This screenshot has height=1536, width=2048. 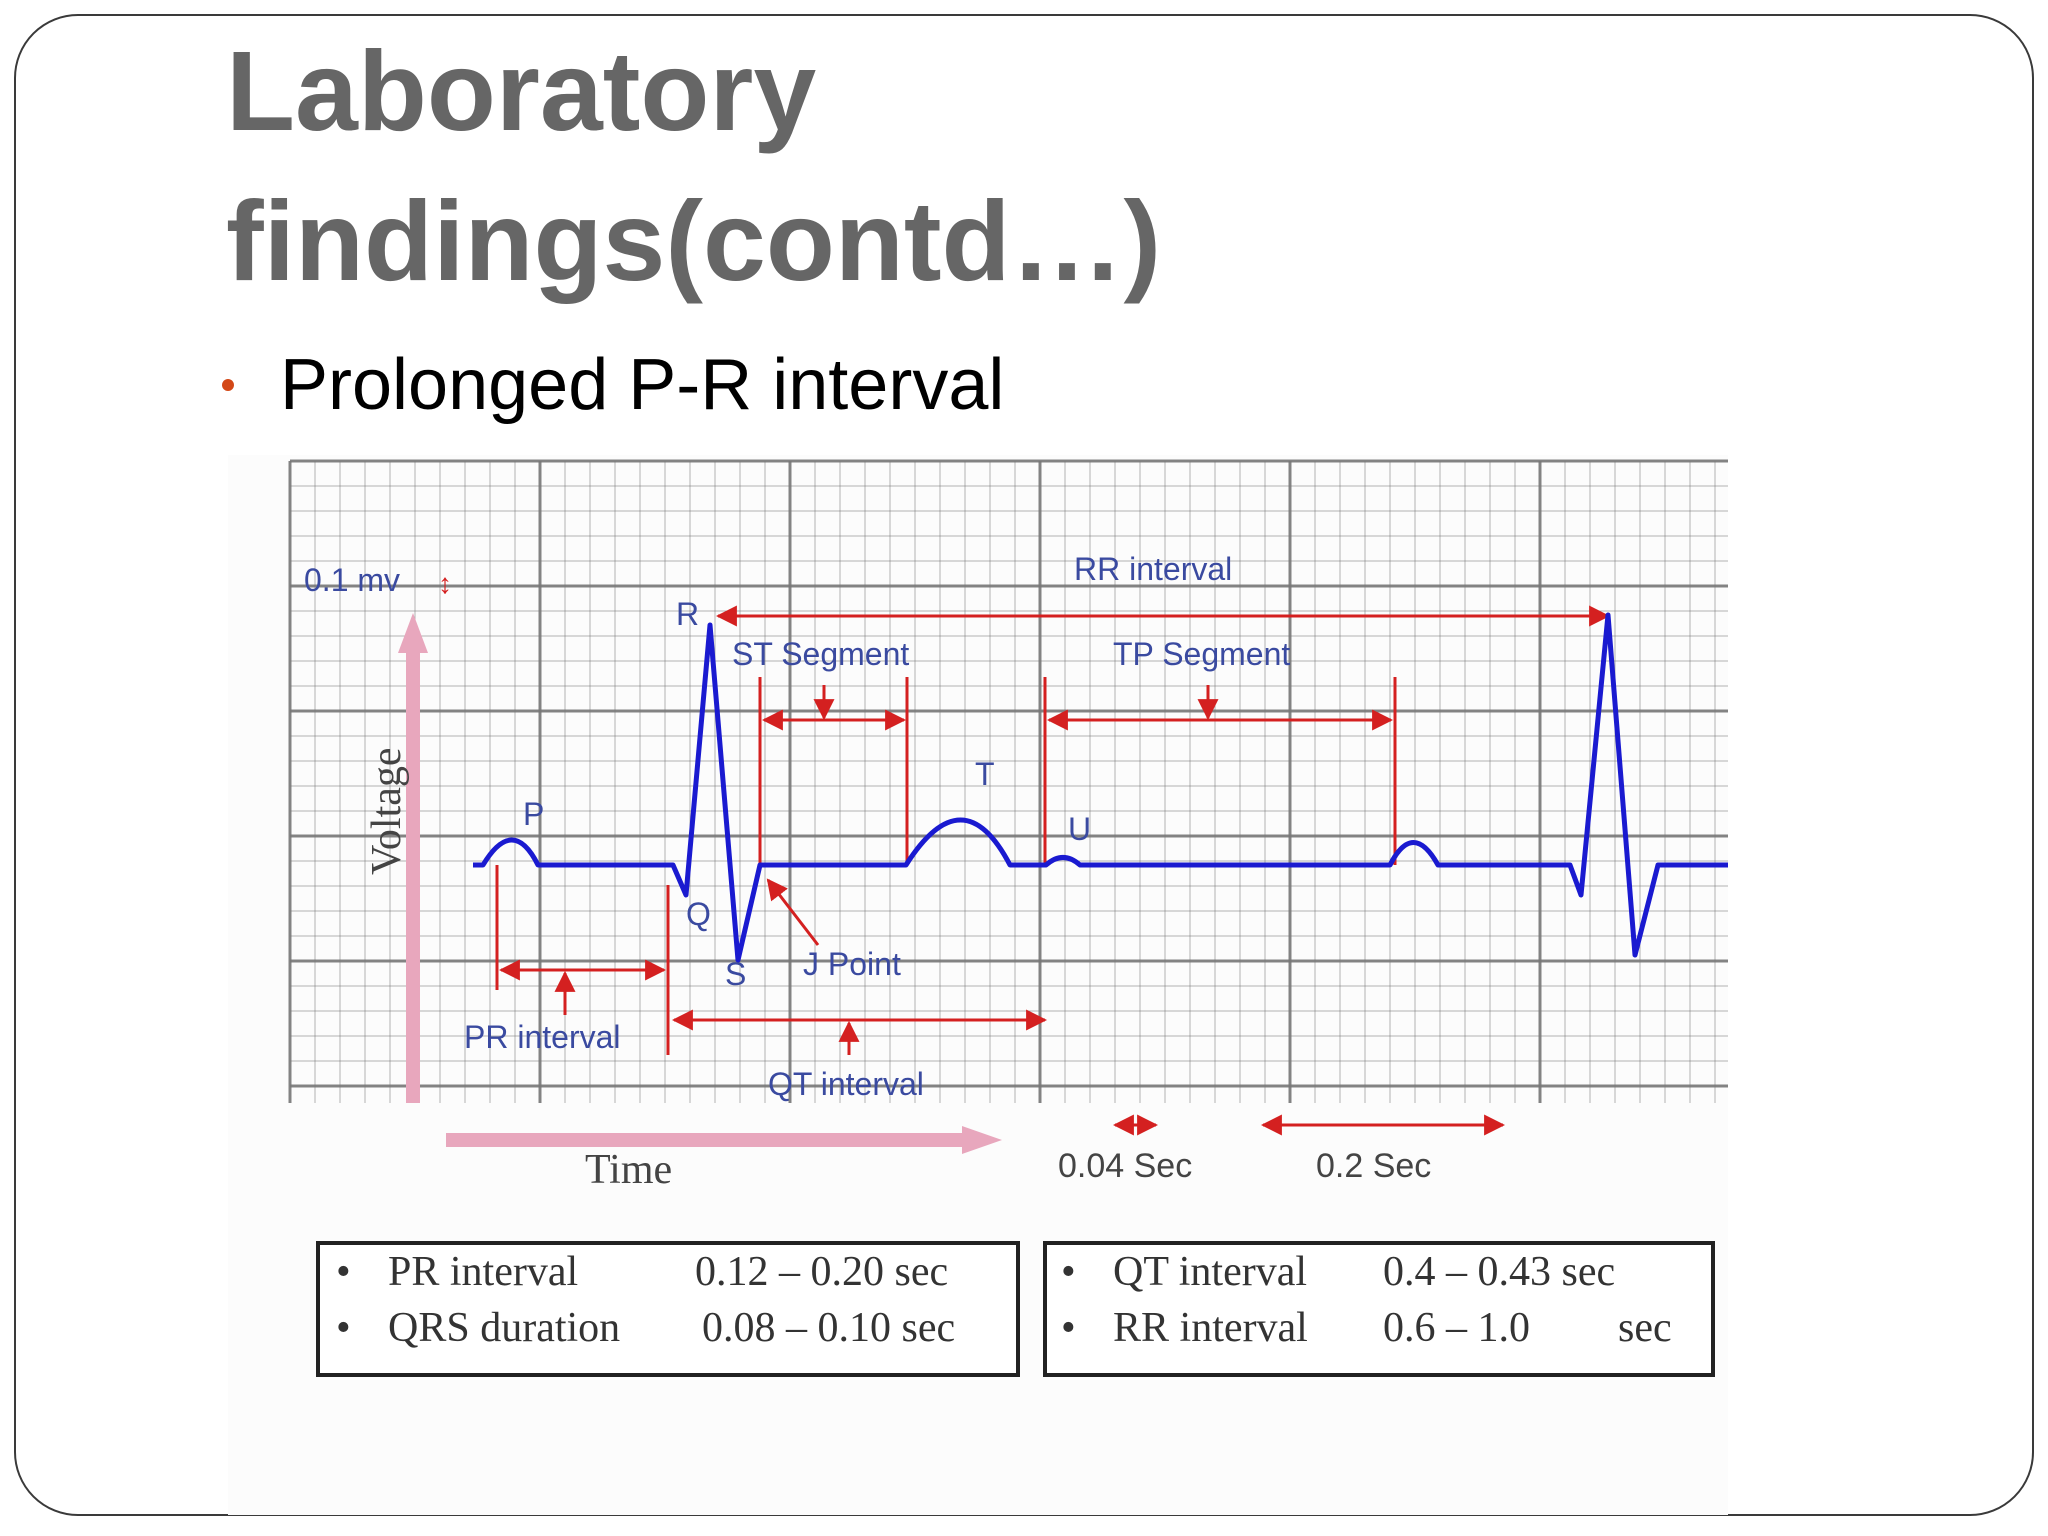 What do you see at coordinates (694, 166) in the screenshot?
I see `slide-title: Laboratory findings(contd…)` at bounding box center [694, 166].